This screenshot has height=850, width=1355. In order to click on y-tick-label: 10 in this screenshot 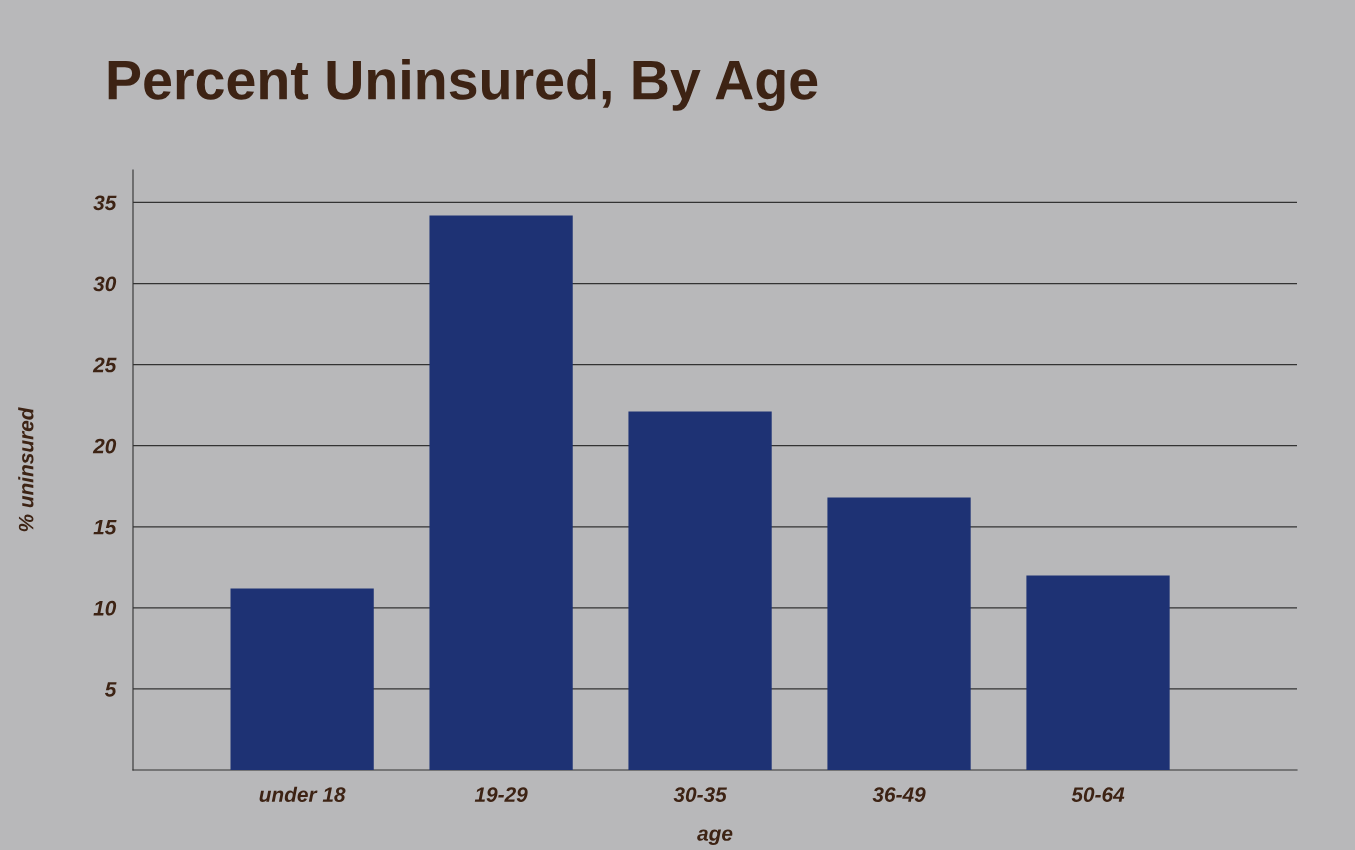, I will do `click(105, 608)`.